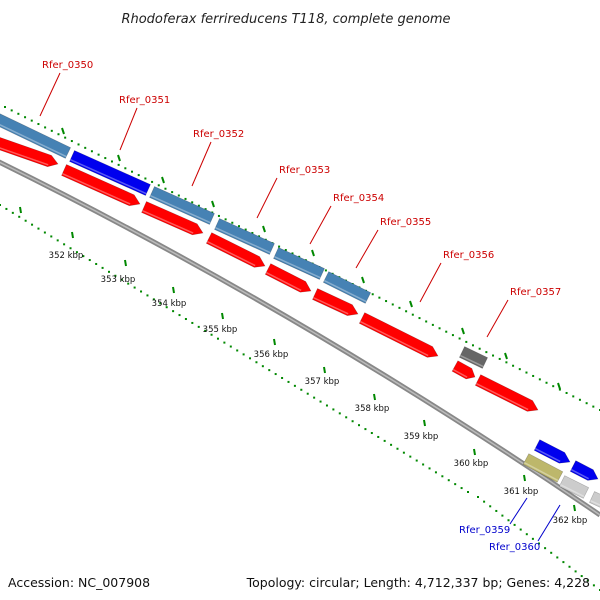  Describe the element at coordinates (66, 88) in the screenshot. I see `gene-label-rfer_0350: Rfer_0350` at that location.